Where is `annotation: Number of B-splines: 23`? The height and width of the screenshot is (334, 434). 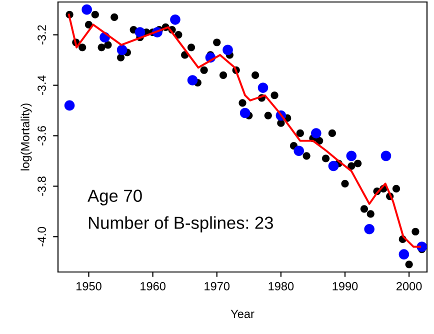 annotation: Number of B-splines: 23 is located at coordinates (180, 224).